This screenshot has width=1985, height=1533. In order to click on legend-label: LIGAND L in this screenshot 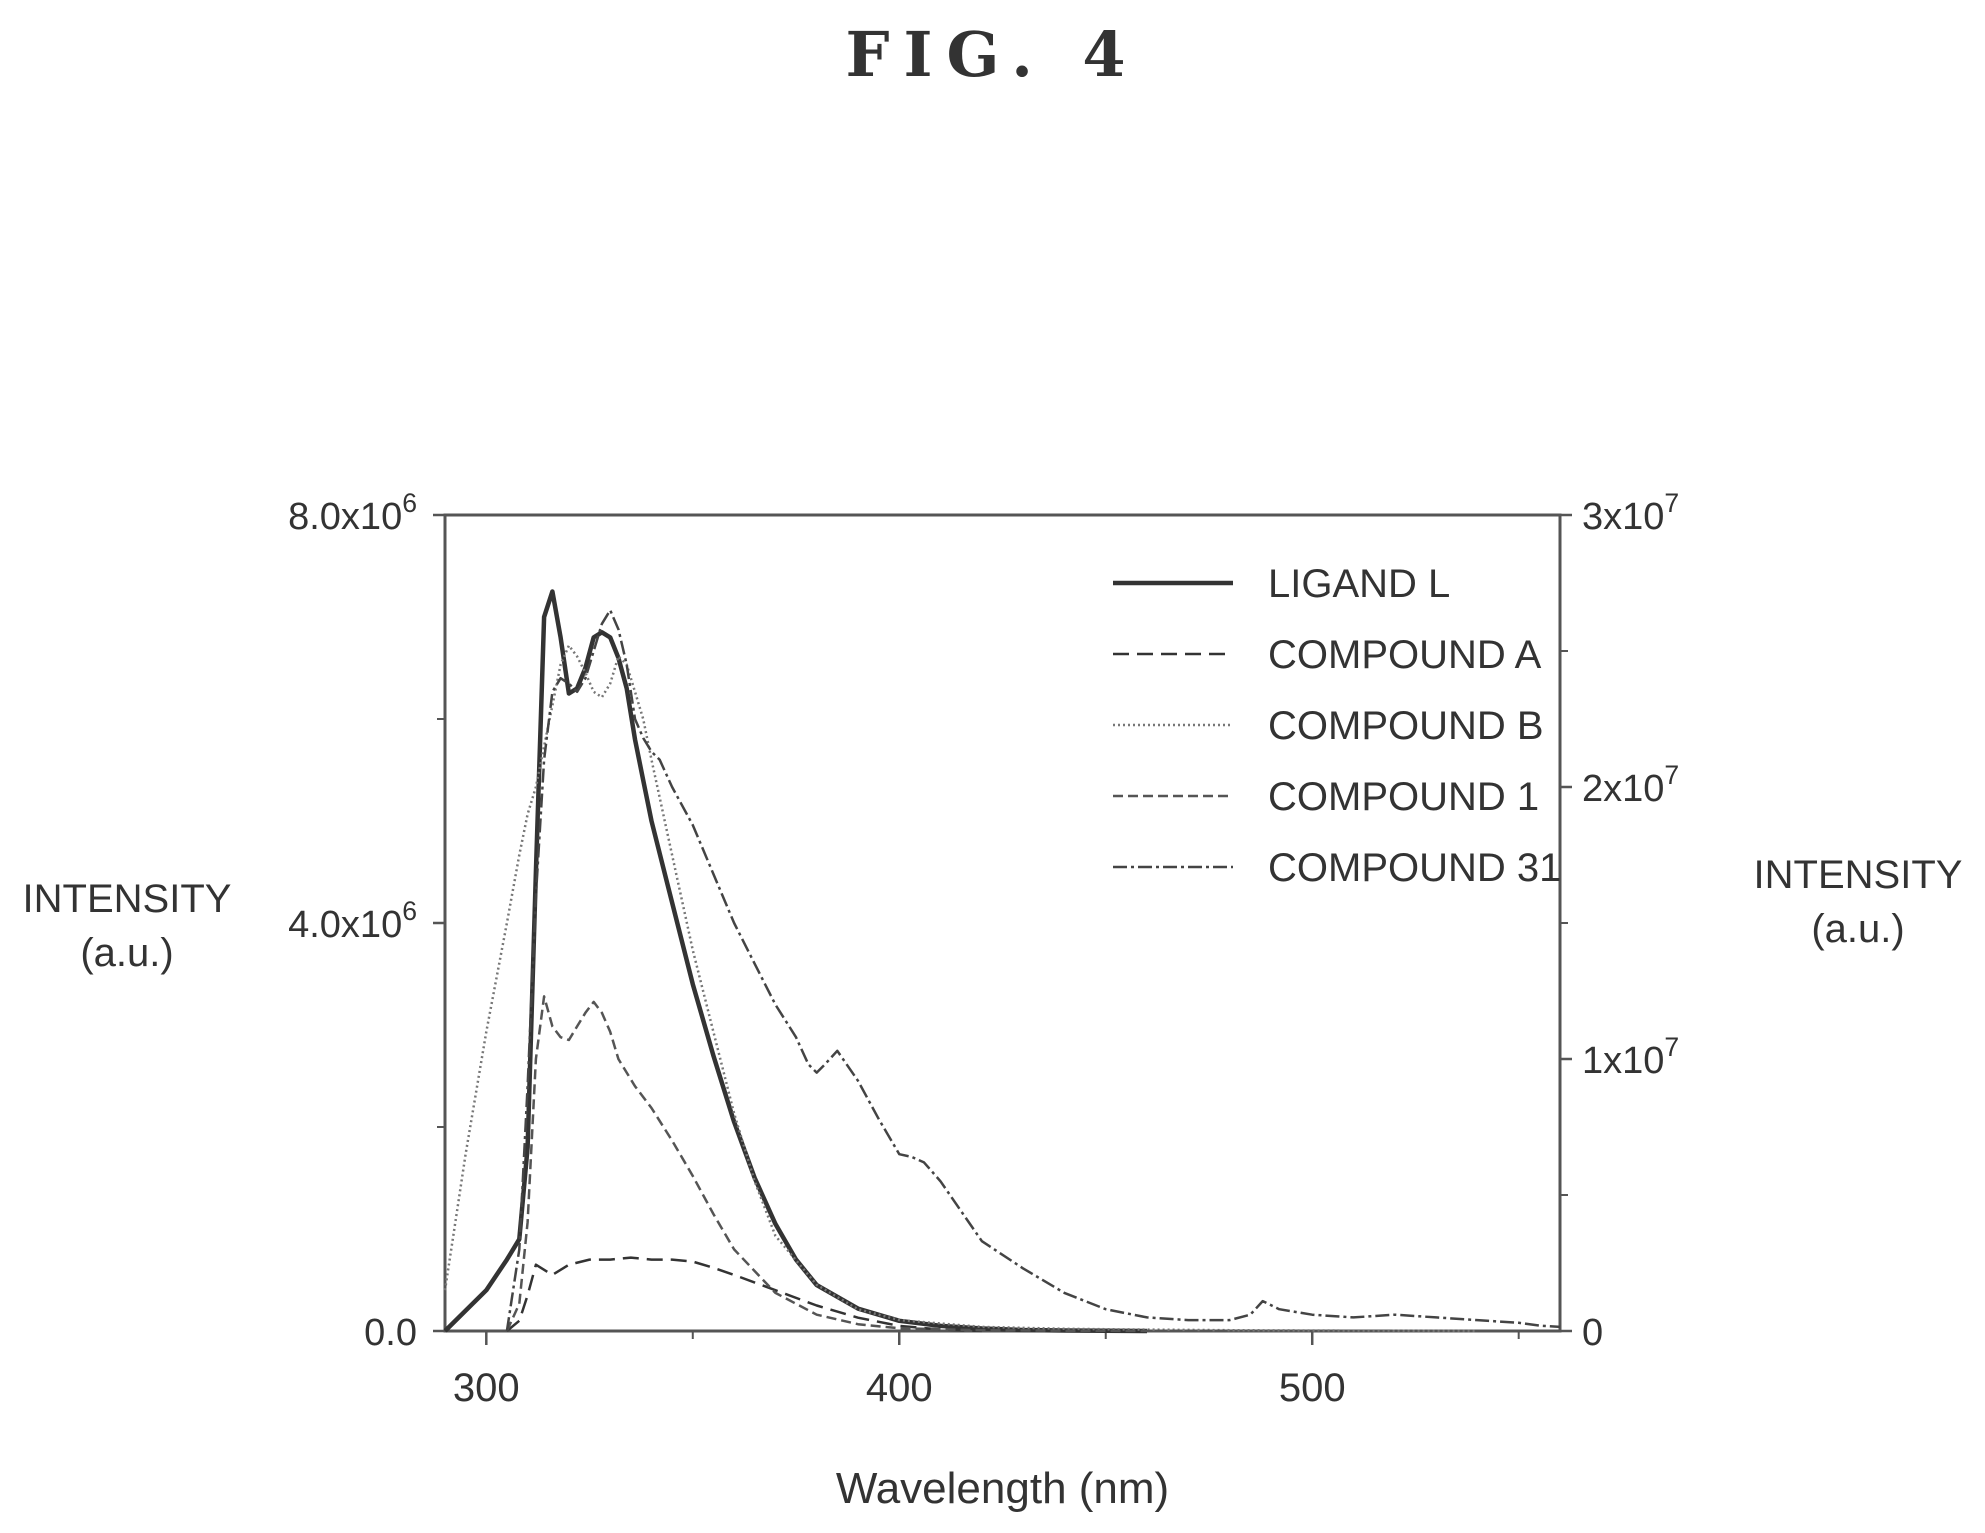, I will do `click(1359, 584)`.